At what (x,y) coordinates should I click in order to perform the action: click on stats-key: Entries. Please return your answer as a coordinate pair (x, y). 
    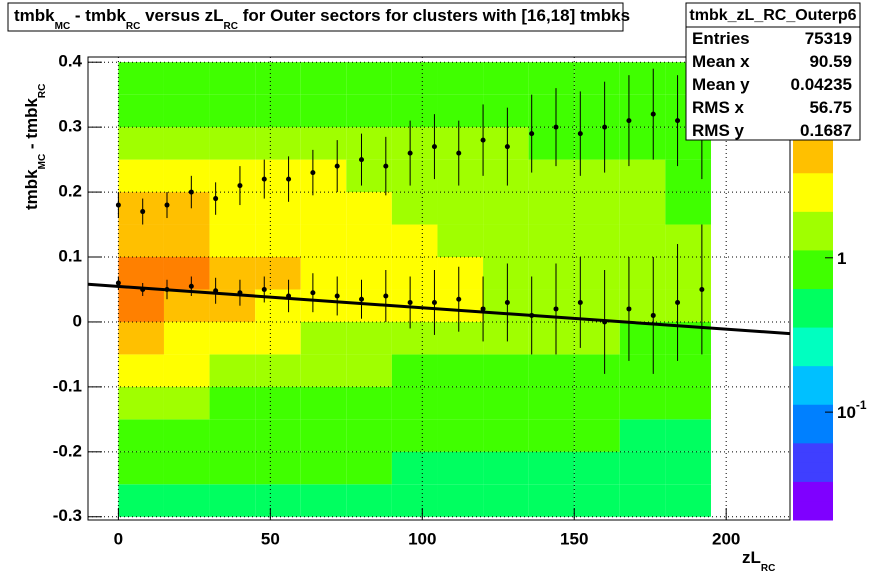
    Looking at the image, I should click on (721, 38).